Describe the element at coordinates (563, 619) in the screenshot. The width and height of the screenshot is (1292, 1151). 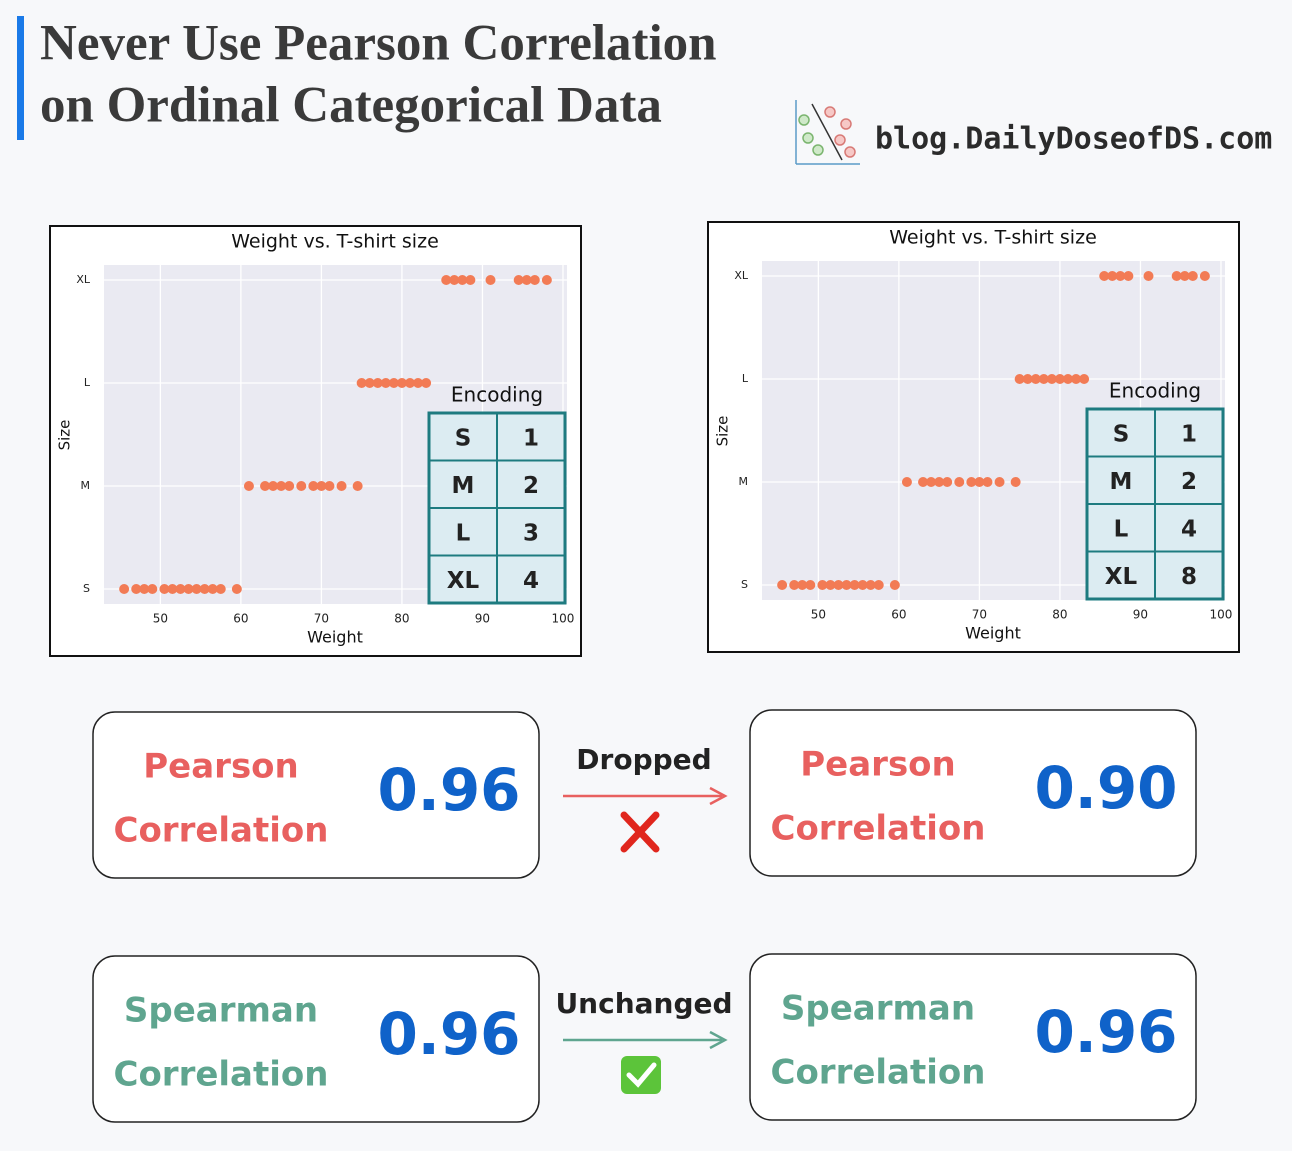
I see `x-tick-label: 100` at that location.